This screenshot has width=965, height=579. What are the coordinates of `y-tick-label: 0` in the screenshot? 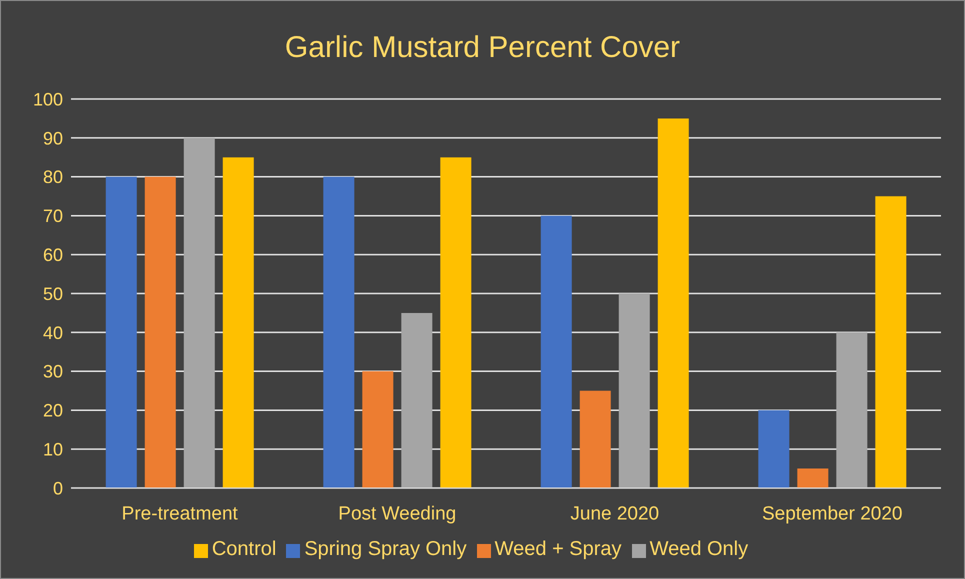 It's located at (57, 488).